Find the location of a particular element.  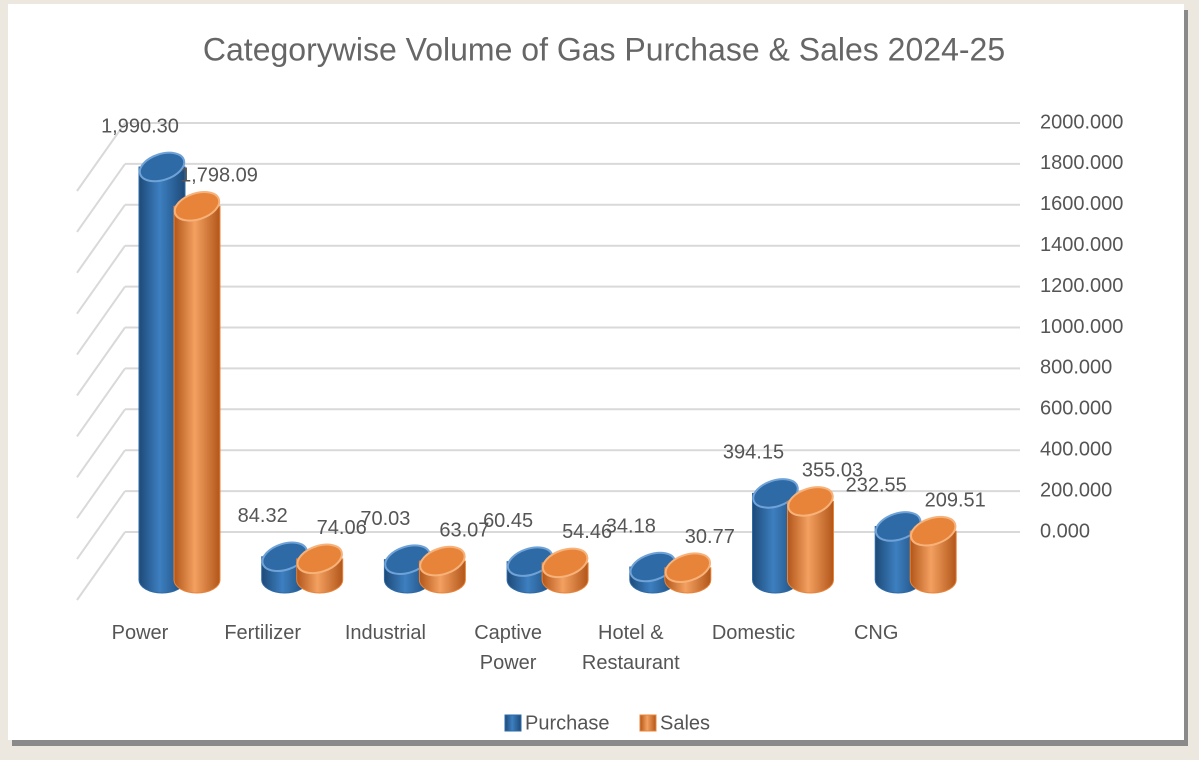

data-label: 232.55 is located at coordinates (876, 486).